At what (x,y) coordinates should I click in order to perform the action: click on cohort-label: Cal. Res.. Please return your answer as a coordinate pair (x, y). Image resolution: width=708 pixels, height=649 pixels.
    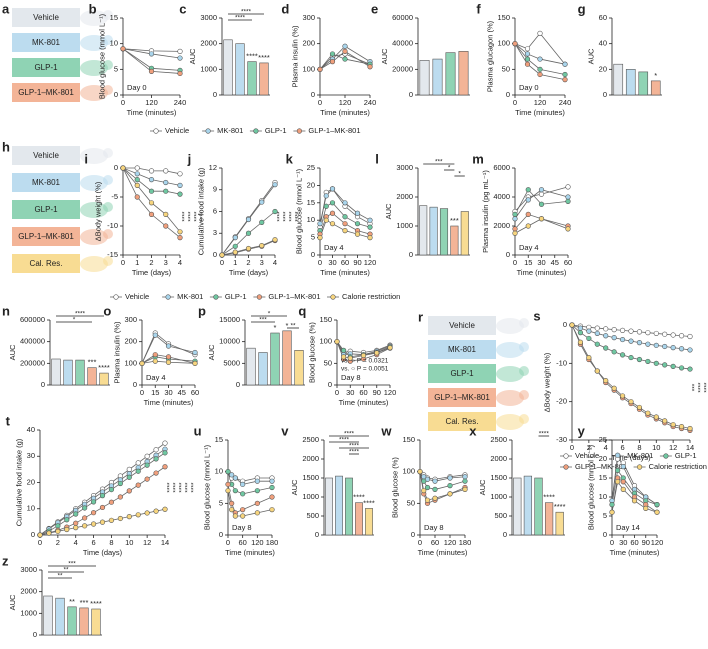
    Looking at the image, I should click on (462, 421).